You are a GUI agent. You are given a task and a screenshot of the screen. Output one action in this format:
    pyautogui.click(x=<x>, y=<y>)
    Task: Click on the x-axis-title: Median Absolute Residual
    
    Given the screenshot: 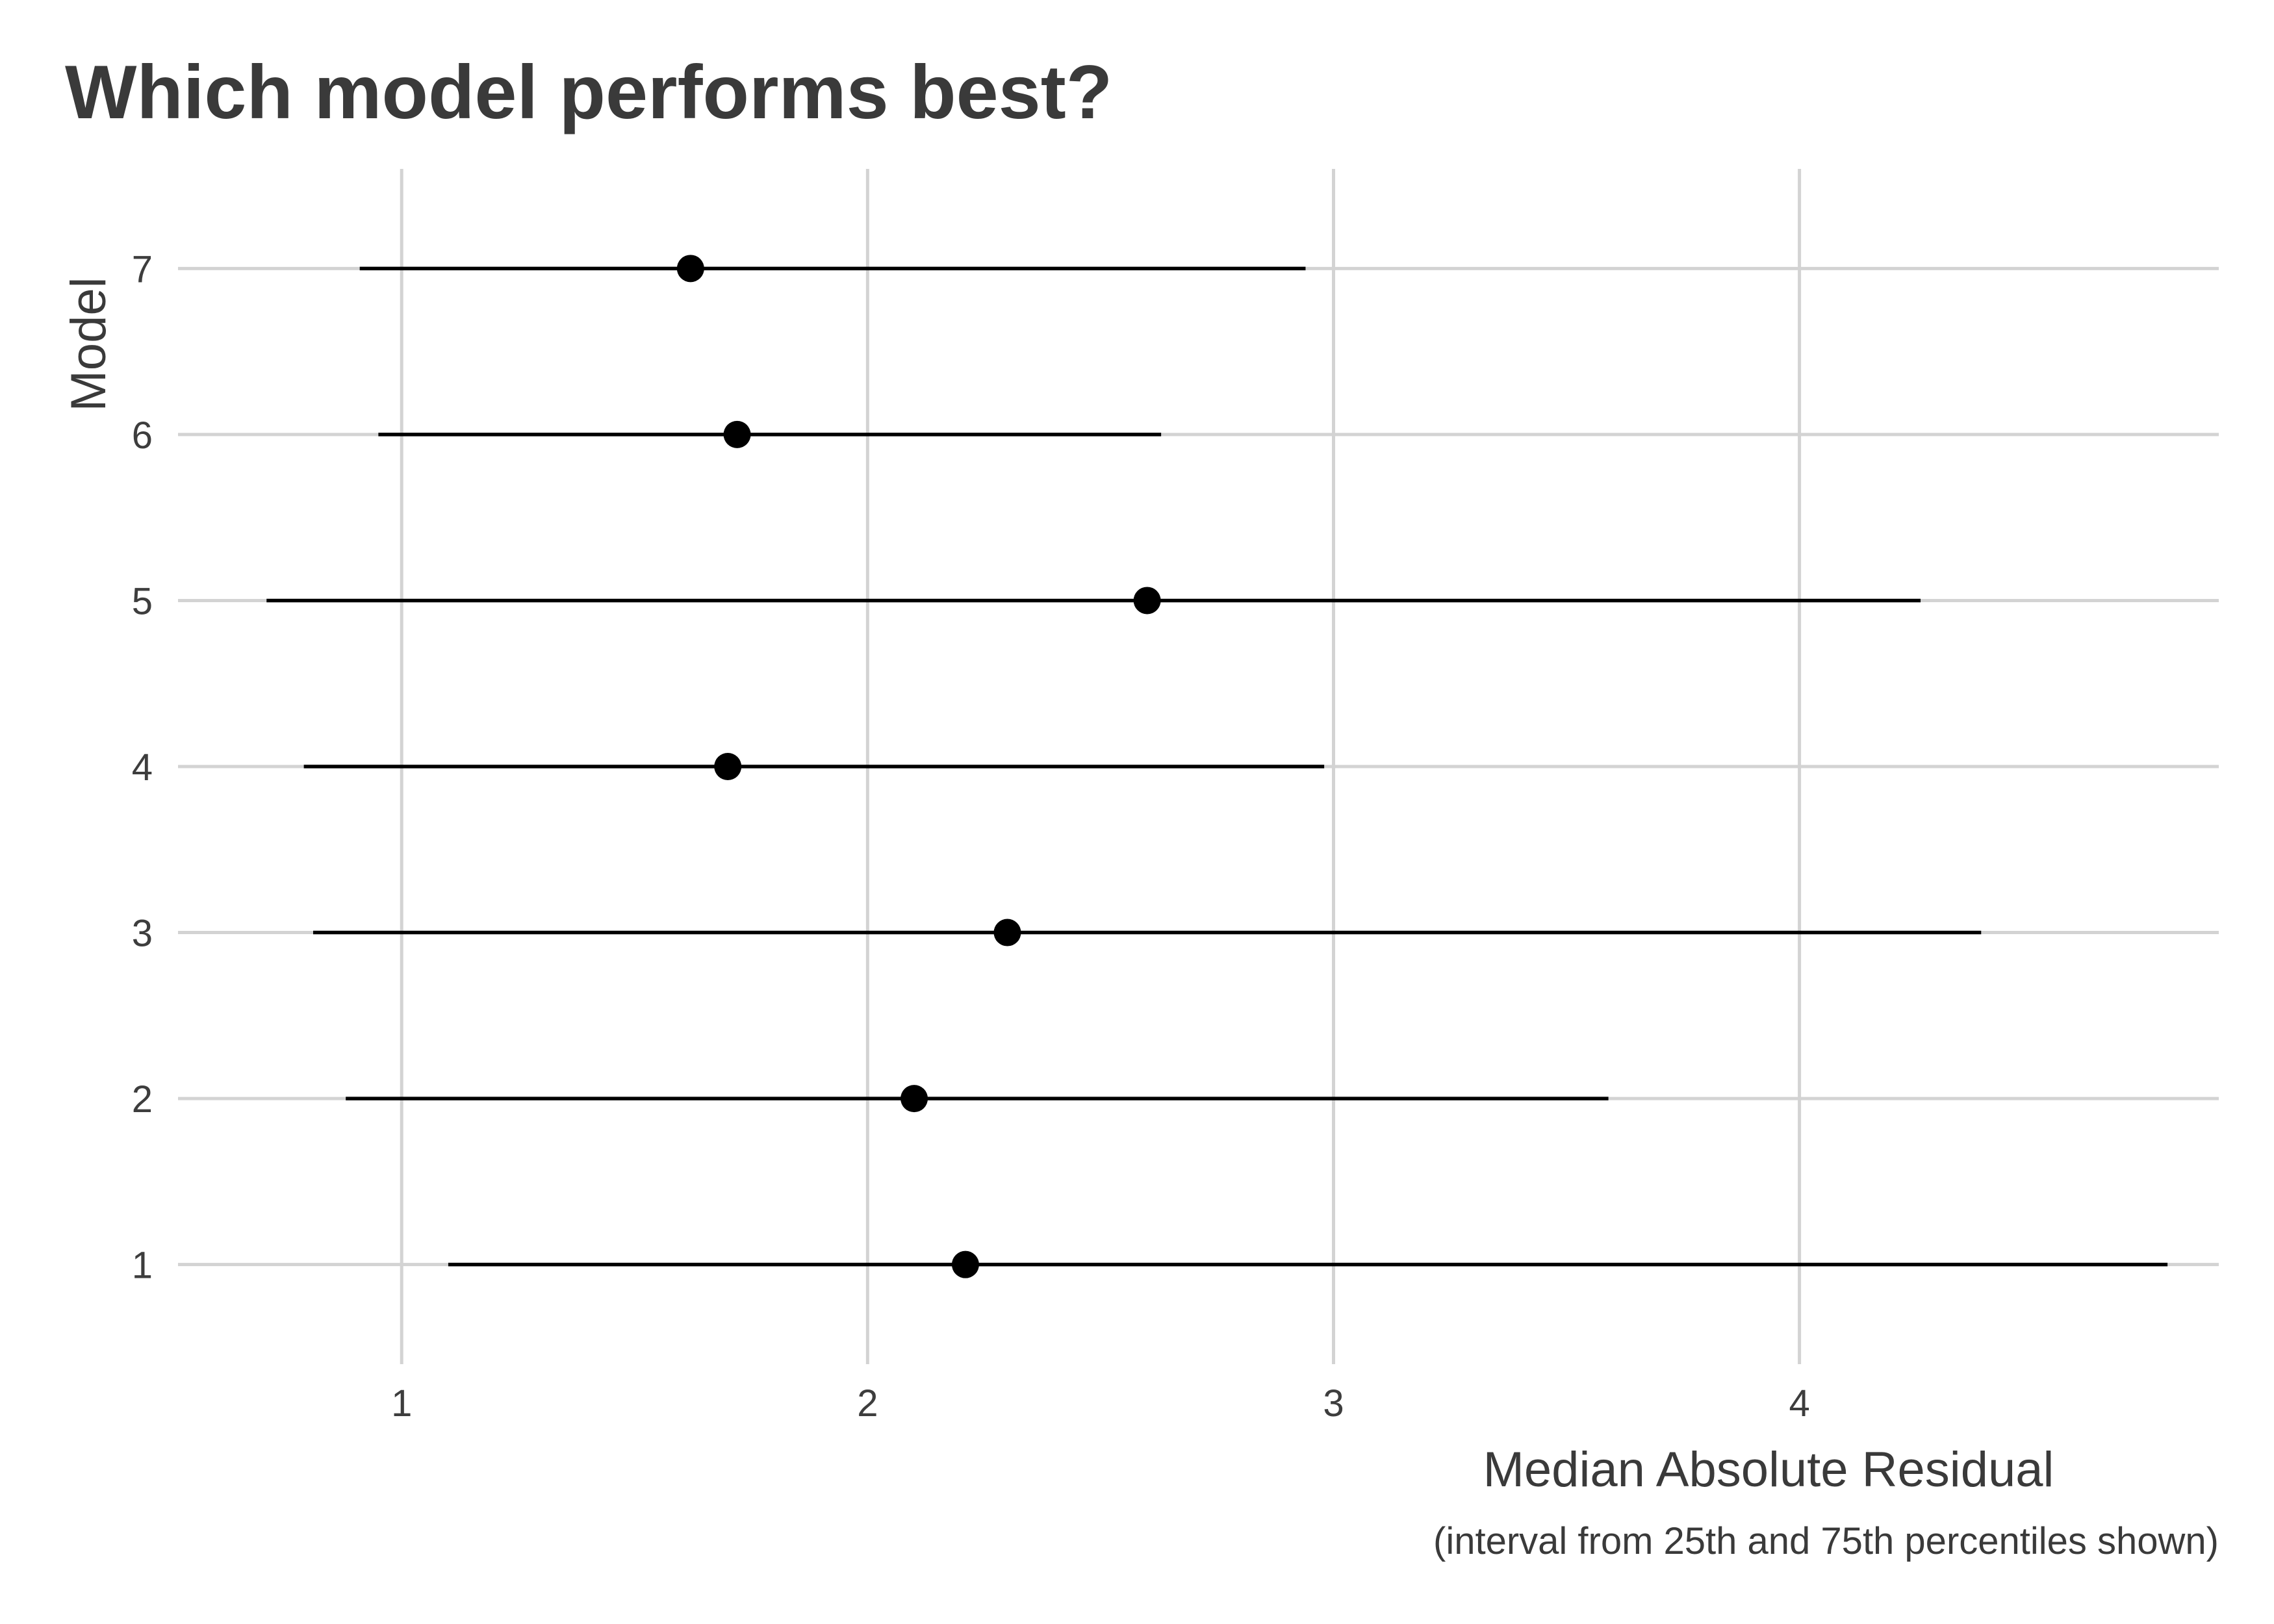 What is the action you would take?
    pyautogui.click(x=1768, y=1469)
    